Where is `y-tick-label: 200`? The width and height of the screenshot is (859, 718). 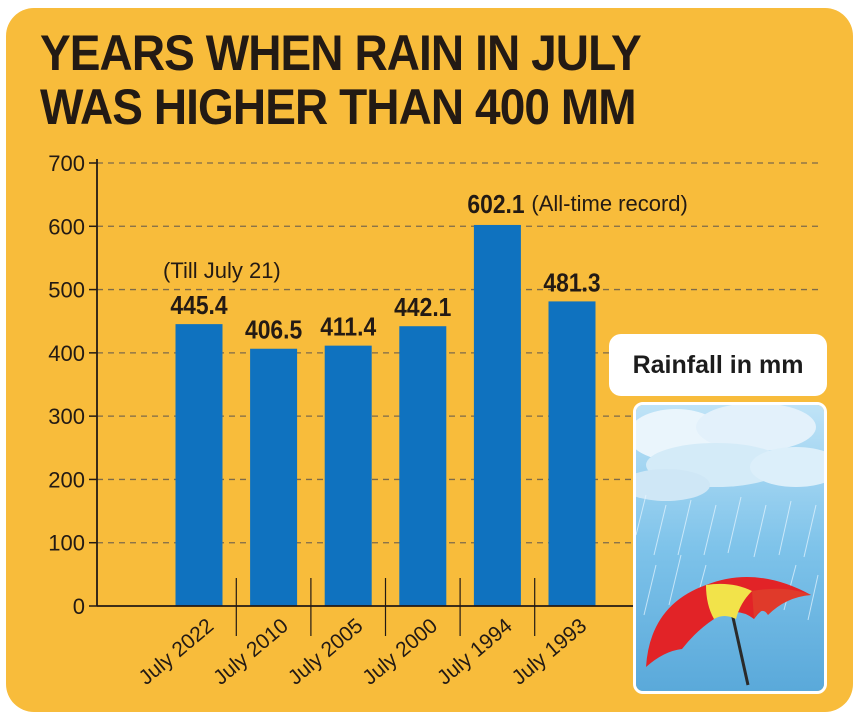 y-tick-label: 200 is located at coordinates (66, 479).